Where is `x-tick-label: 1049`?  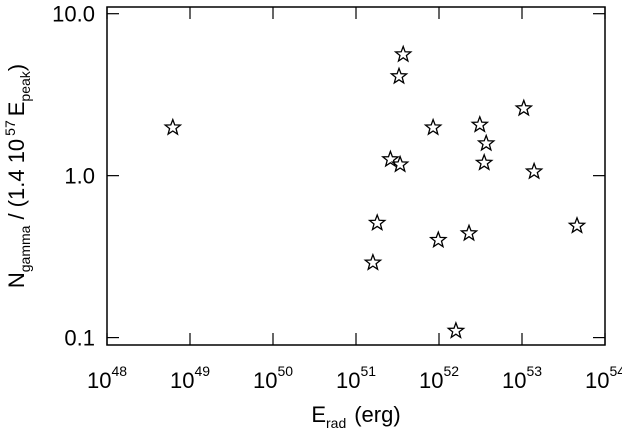
x-tick-label: 1049 is located at coordinates (190, 378).